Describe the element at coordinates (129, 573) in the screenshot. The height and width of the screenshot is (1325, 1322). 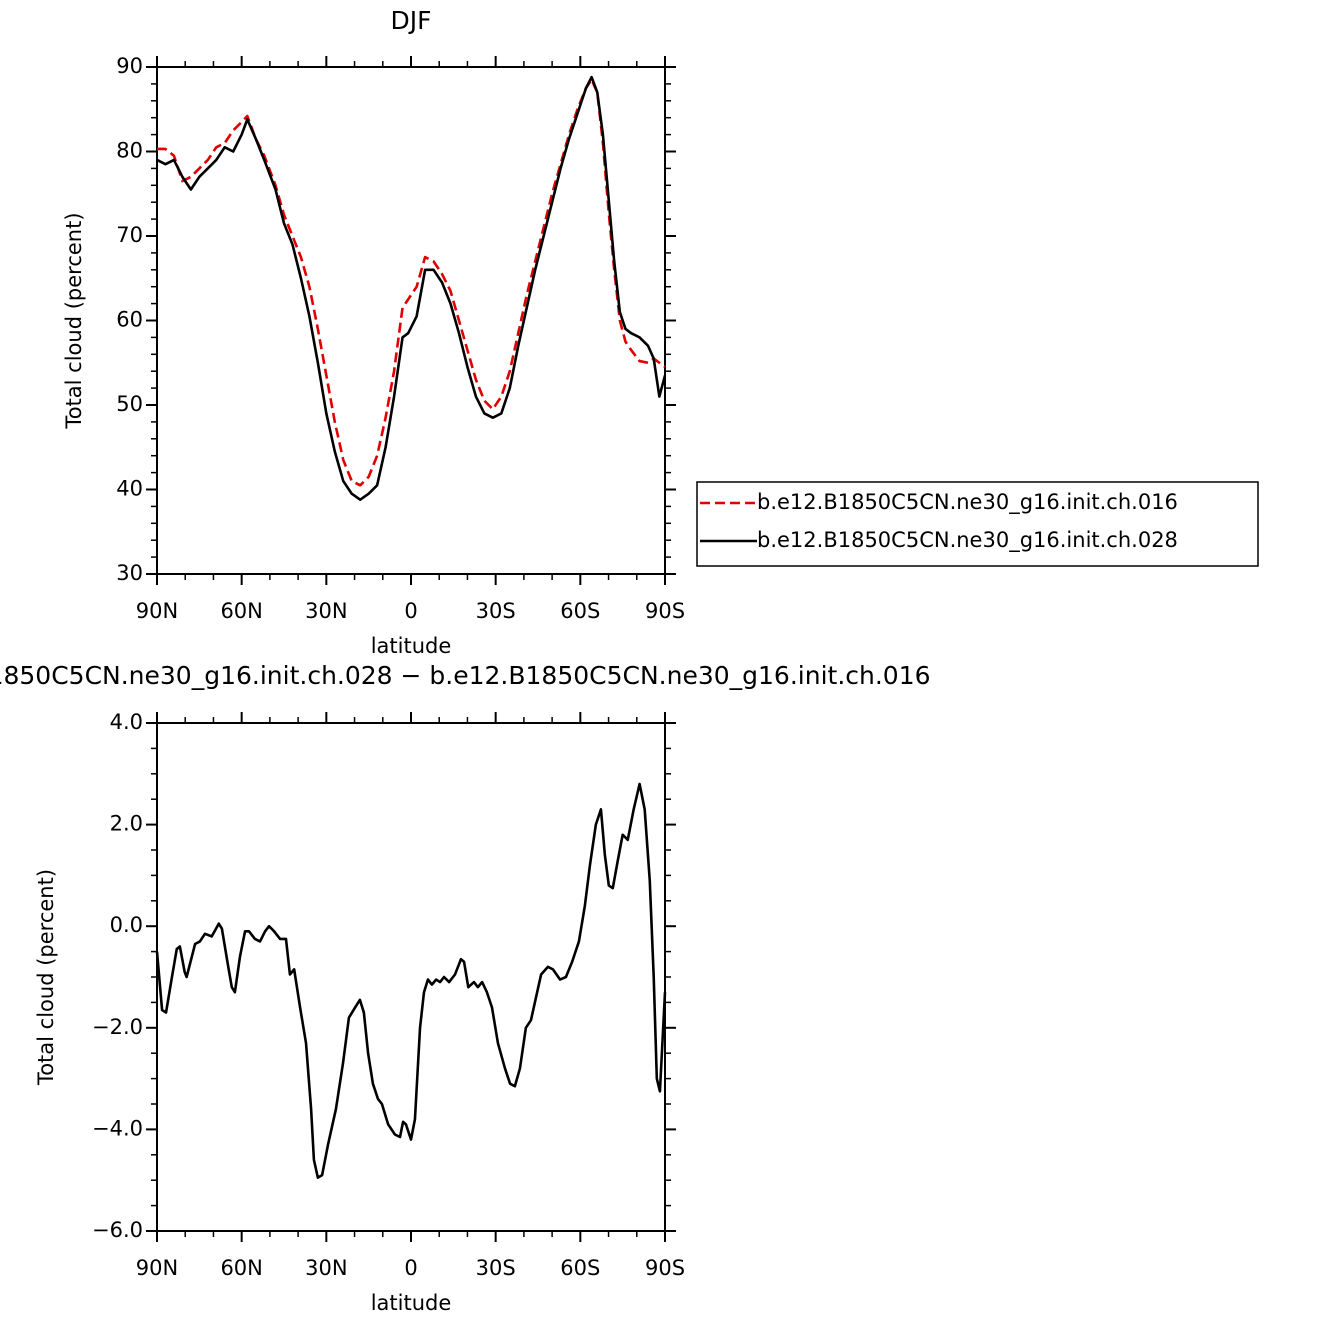
I see `y-tick-label: 30` at that location.